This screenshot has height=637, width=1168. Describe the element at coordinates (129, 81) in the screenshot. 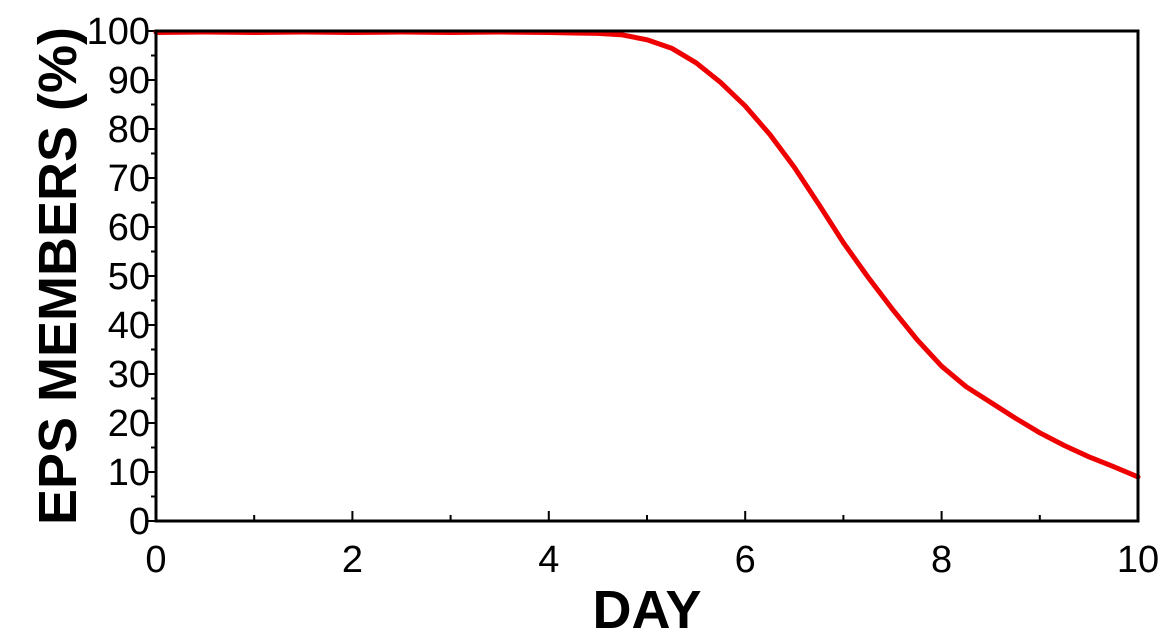

I see `y-tick-label: 90` at that location.